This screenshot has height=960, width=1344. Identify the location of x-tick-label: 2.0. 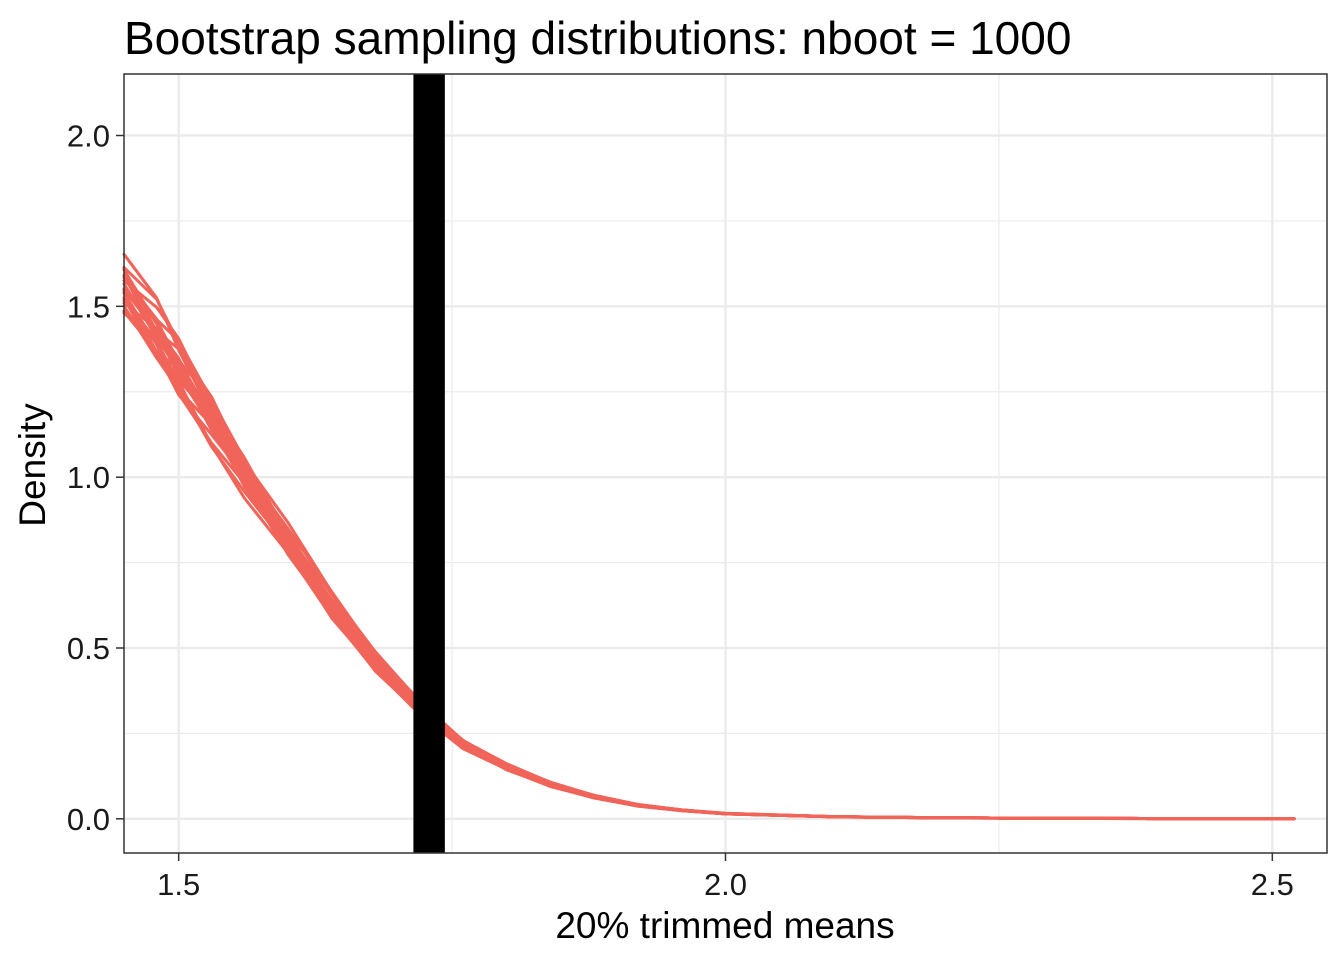
(725, 884).